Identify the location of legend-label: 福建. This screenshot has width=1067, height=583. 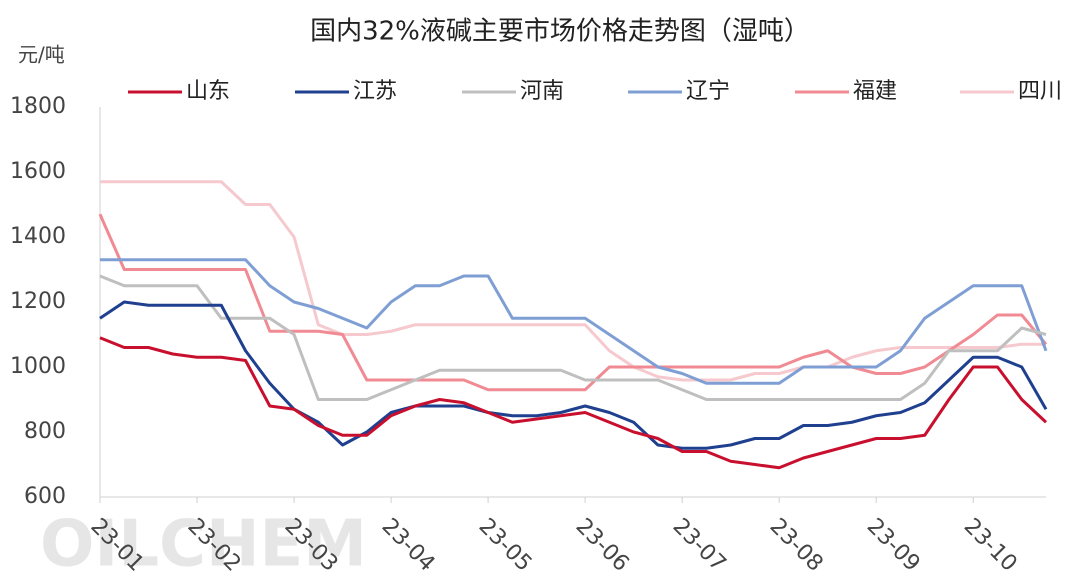
(875, 91).